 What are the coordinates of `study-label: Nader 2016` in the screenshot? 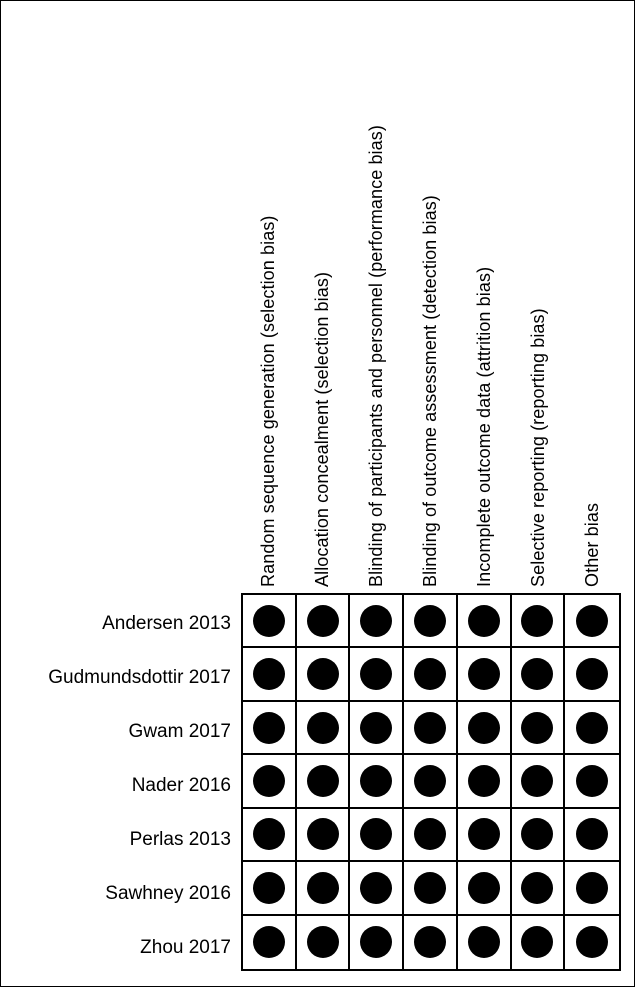 It's located at (181, 785).